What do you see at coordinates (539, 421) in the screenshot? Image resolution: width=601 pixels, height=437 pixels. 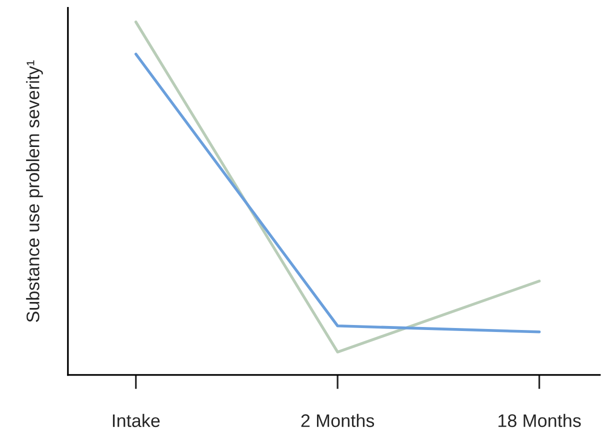 I see `x-tick-label: 18 Months` at bounding box center [539, 421].